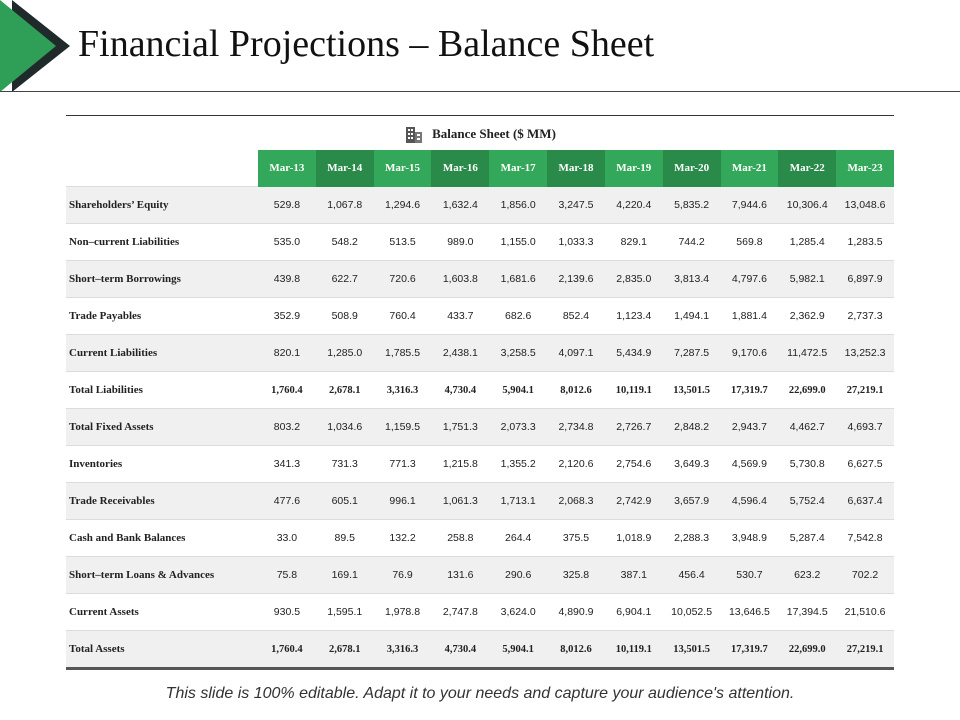  Describe the element at coordinates (344, 242) in the screenshot. I see `cell-value: 548.2` at that location.